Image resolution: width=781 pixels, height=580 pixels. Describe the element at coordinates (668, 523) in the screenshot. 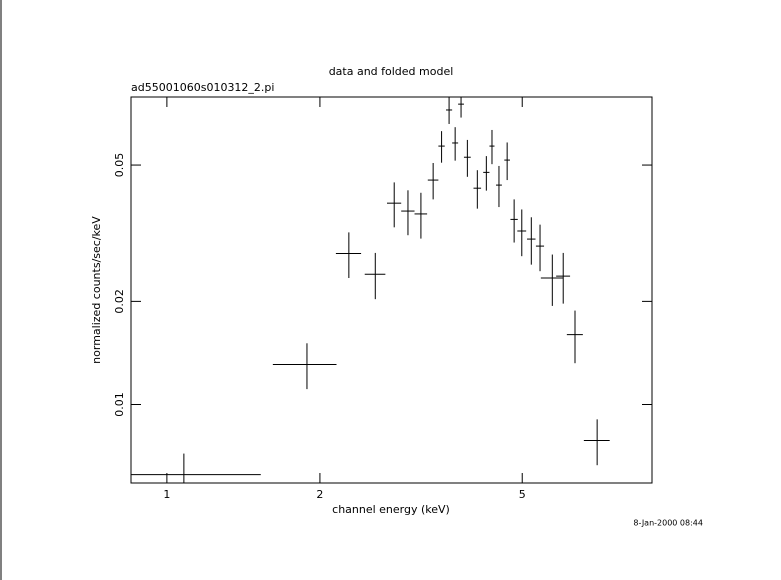

I see `timestamp: 8-Jan-2000 08:44` at that location.